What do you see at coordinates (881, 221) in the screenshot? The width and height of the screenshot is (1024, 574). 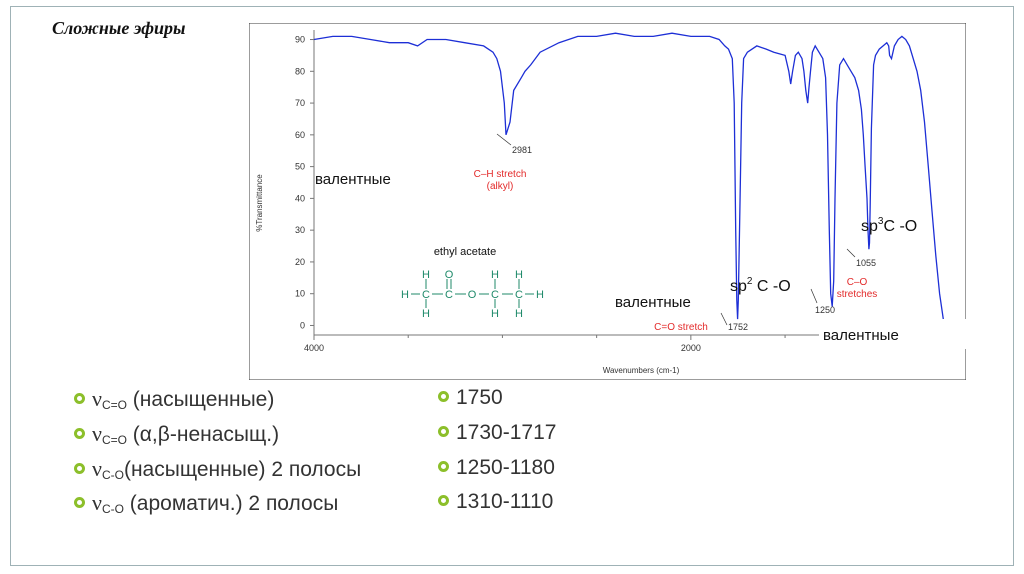 I see `sp3-superscript: 3` at bounding box center [881, 221].